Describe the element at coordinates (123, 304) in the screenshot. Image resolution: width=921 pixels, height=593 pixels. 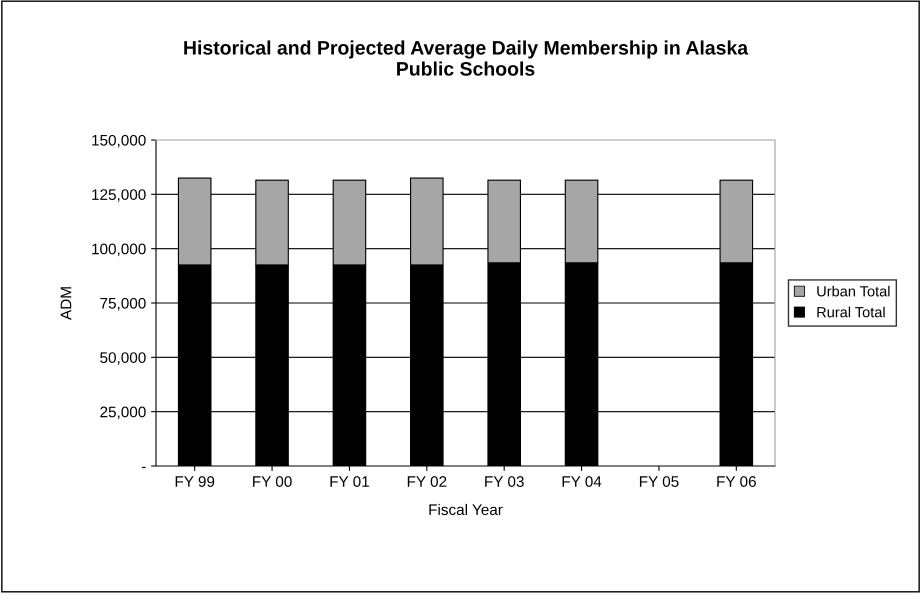
I see `y-tick-label: 75,000` at that location.